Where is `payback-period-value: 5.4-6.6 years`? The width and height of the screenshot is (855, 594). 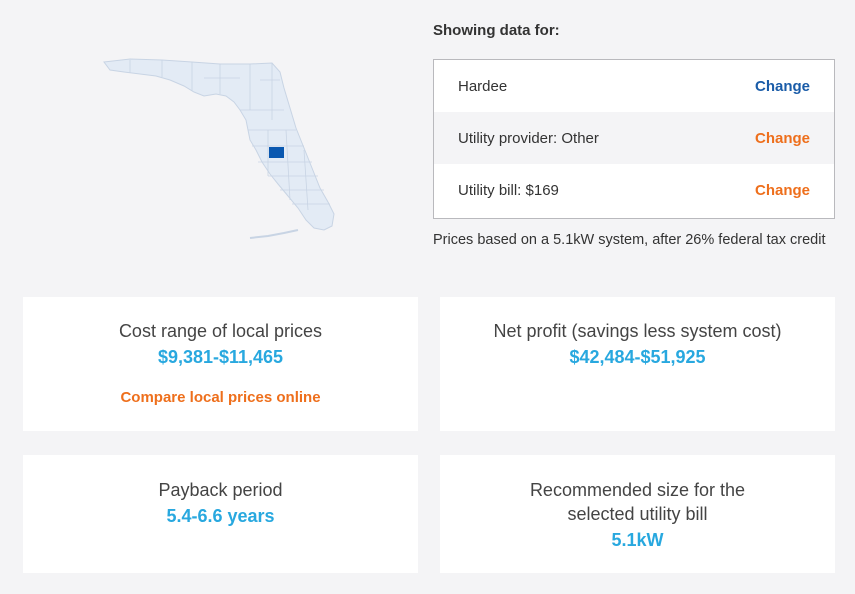 payback-period-value: 5.4-6.6 years is located at coordinates (220, 516).